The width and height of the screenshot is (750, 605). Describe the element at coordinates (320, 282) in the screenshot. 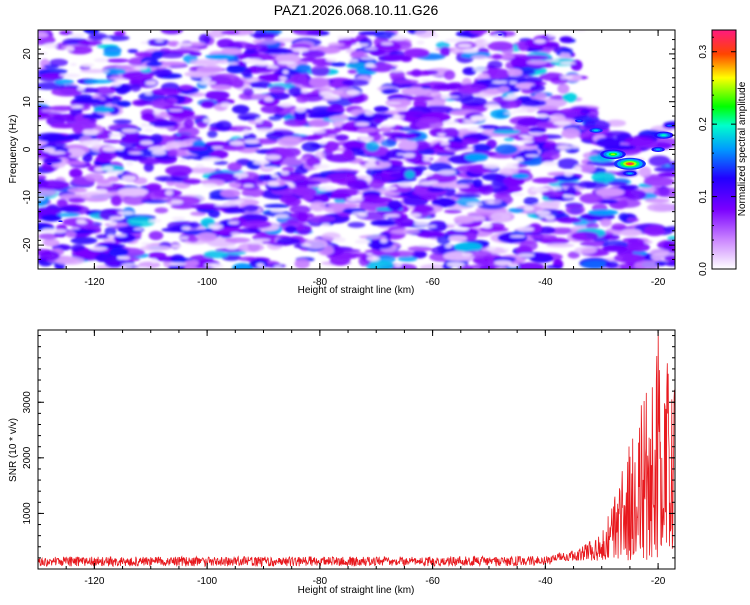

I see `spectrogram-x-tick-label: -80` at that location.